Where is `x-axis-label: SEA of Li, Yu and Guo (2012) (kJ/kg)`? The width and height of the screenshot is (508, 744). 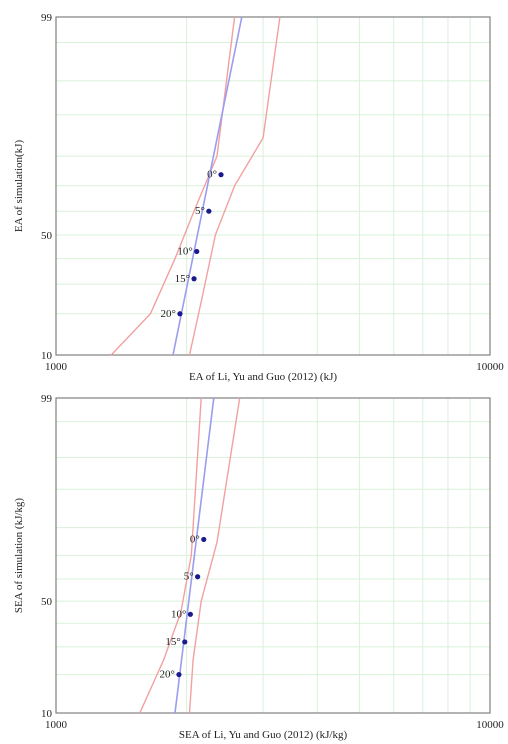 x-axis-label: SEA of Li, Yu and Guo (2012) (kJ/kg) is located at coordinates (263, 735).